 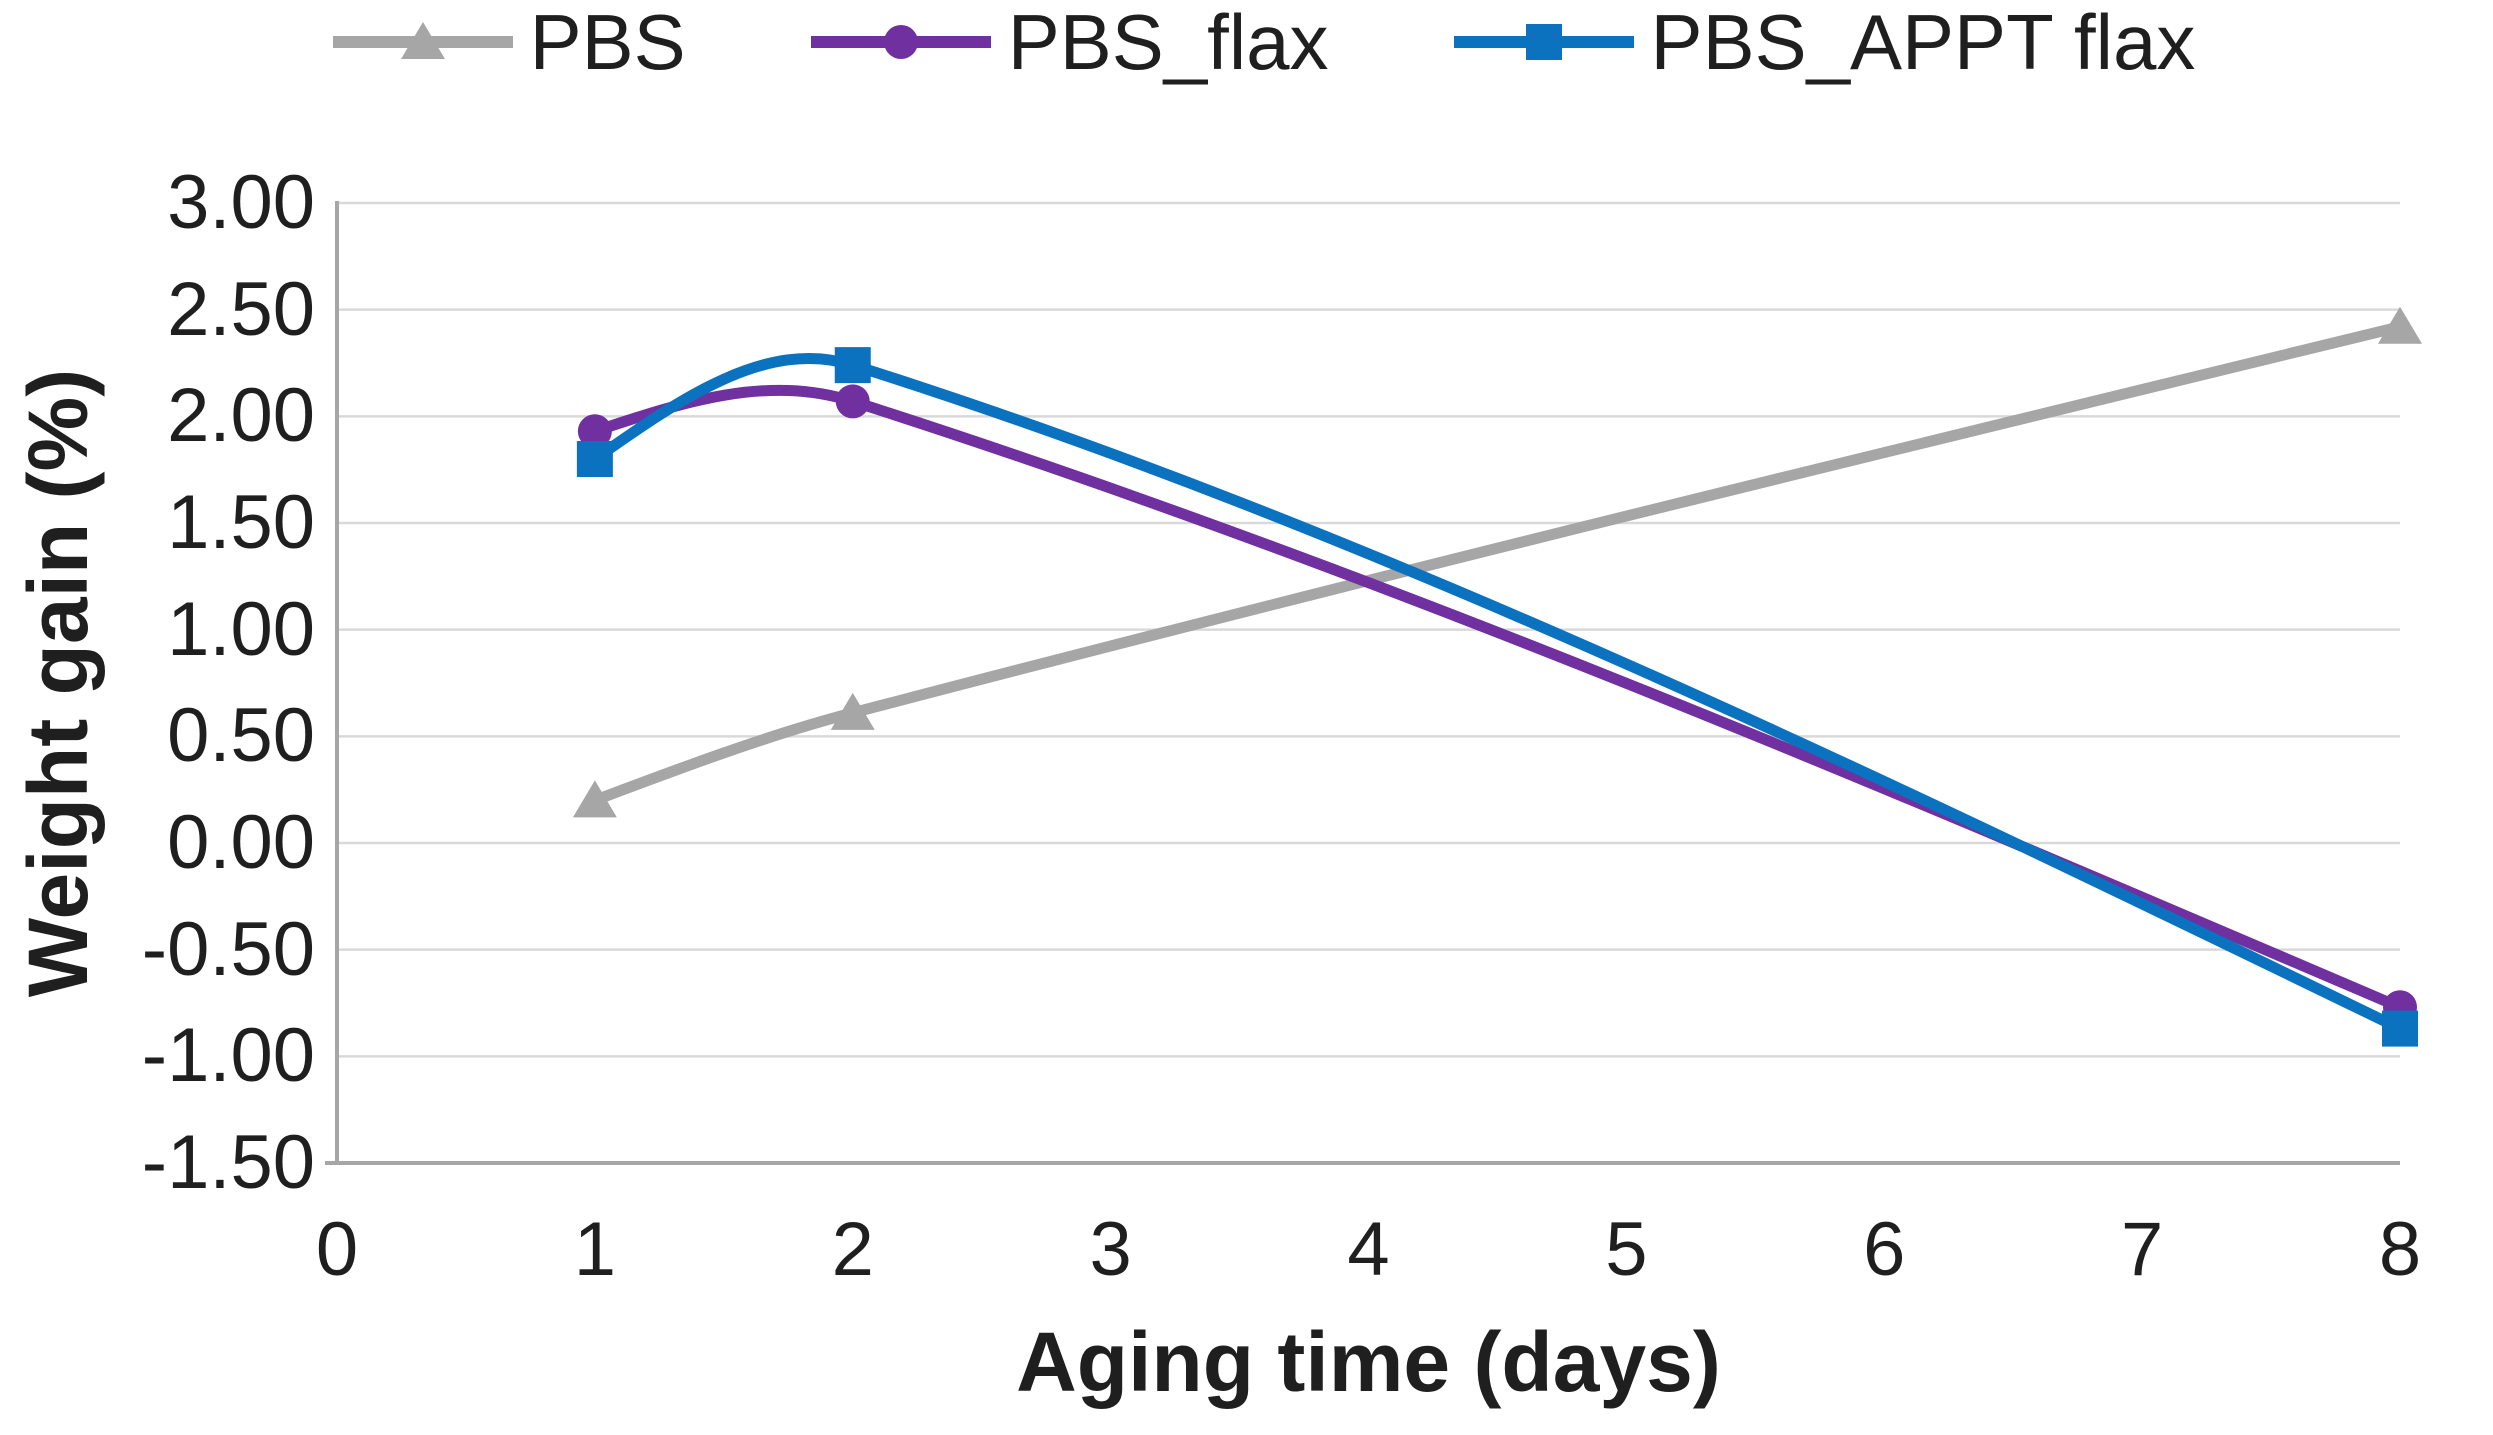 What do you see at coordinates (241, 629) in the screenshot?
I see `y-tick-label: 1.00` at bounding box center [241, 629].